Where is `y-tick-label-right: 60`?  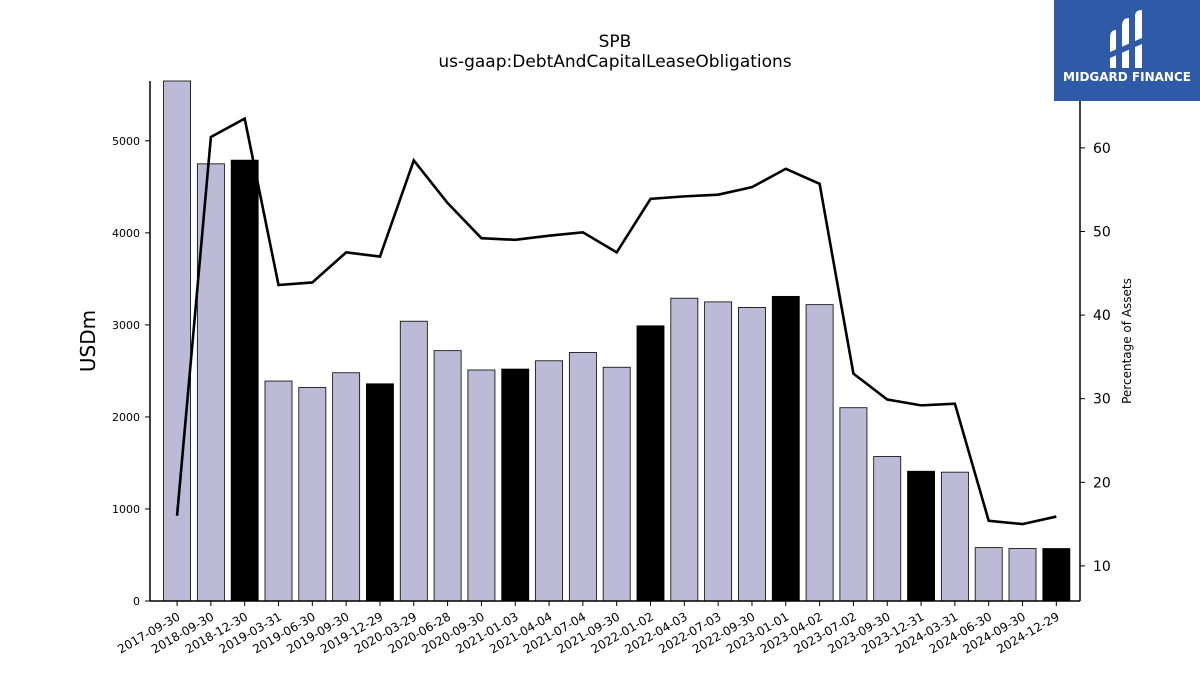 y-tick-label-right: 60 is located at coordinates (1102, 149).